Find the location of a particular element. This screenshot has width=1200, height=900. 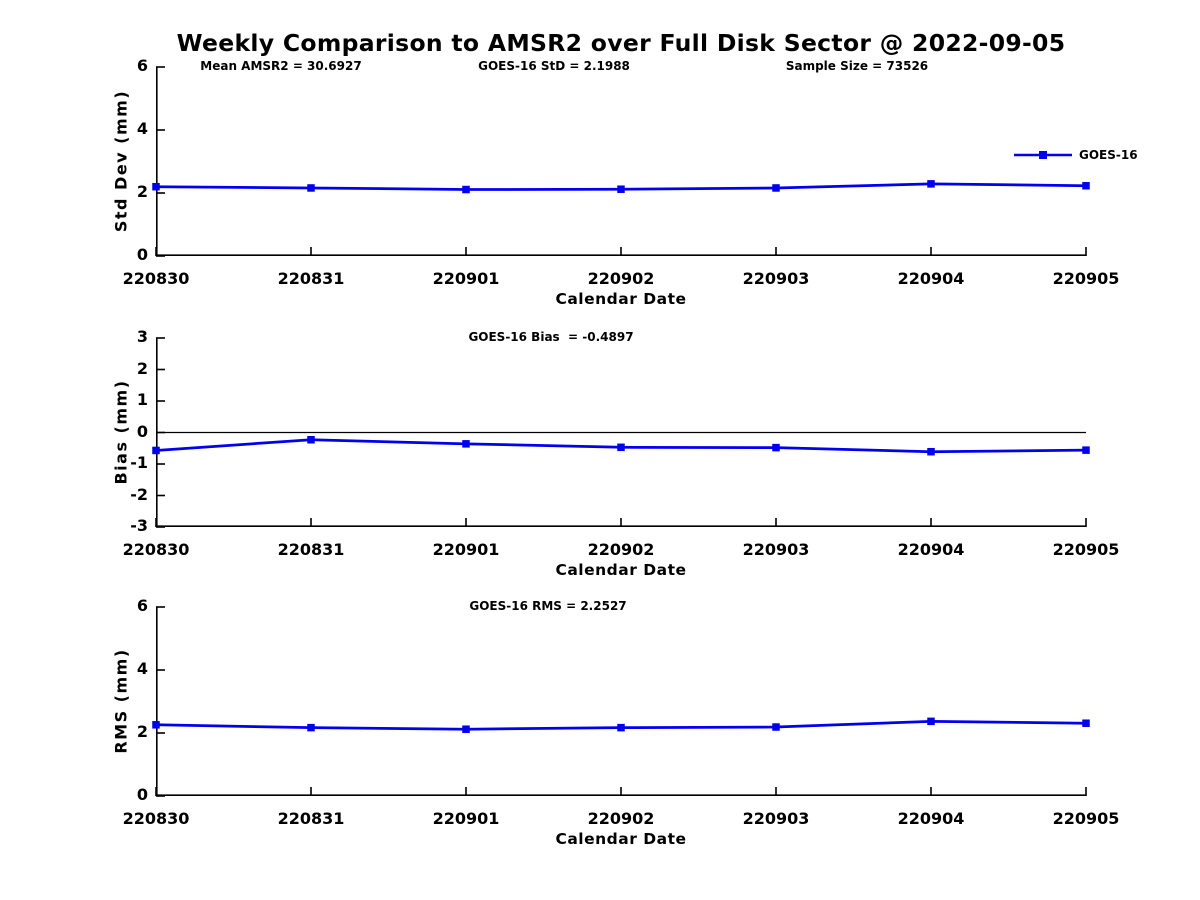

legend: GOES-16 is located at coordinates (1076, 155).